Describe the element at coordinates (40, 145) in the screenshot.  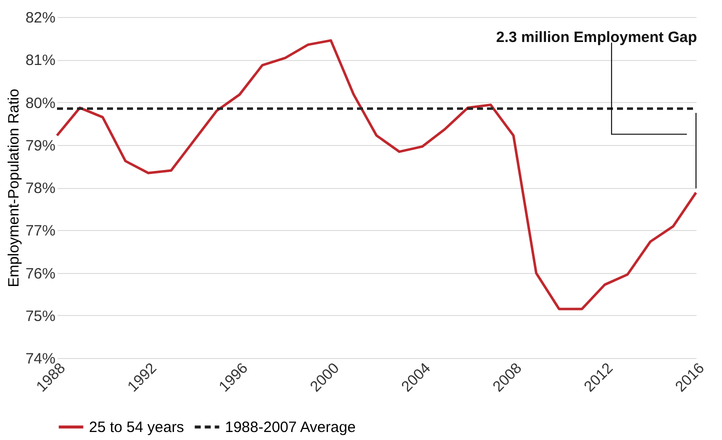
I see `y-tick-label: 79%` at that location.